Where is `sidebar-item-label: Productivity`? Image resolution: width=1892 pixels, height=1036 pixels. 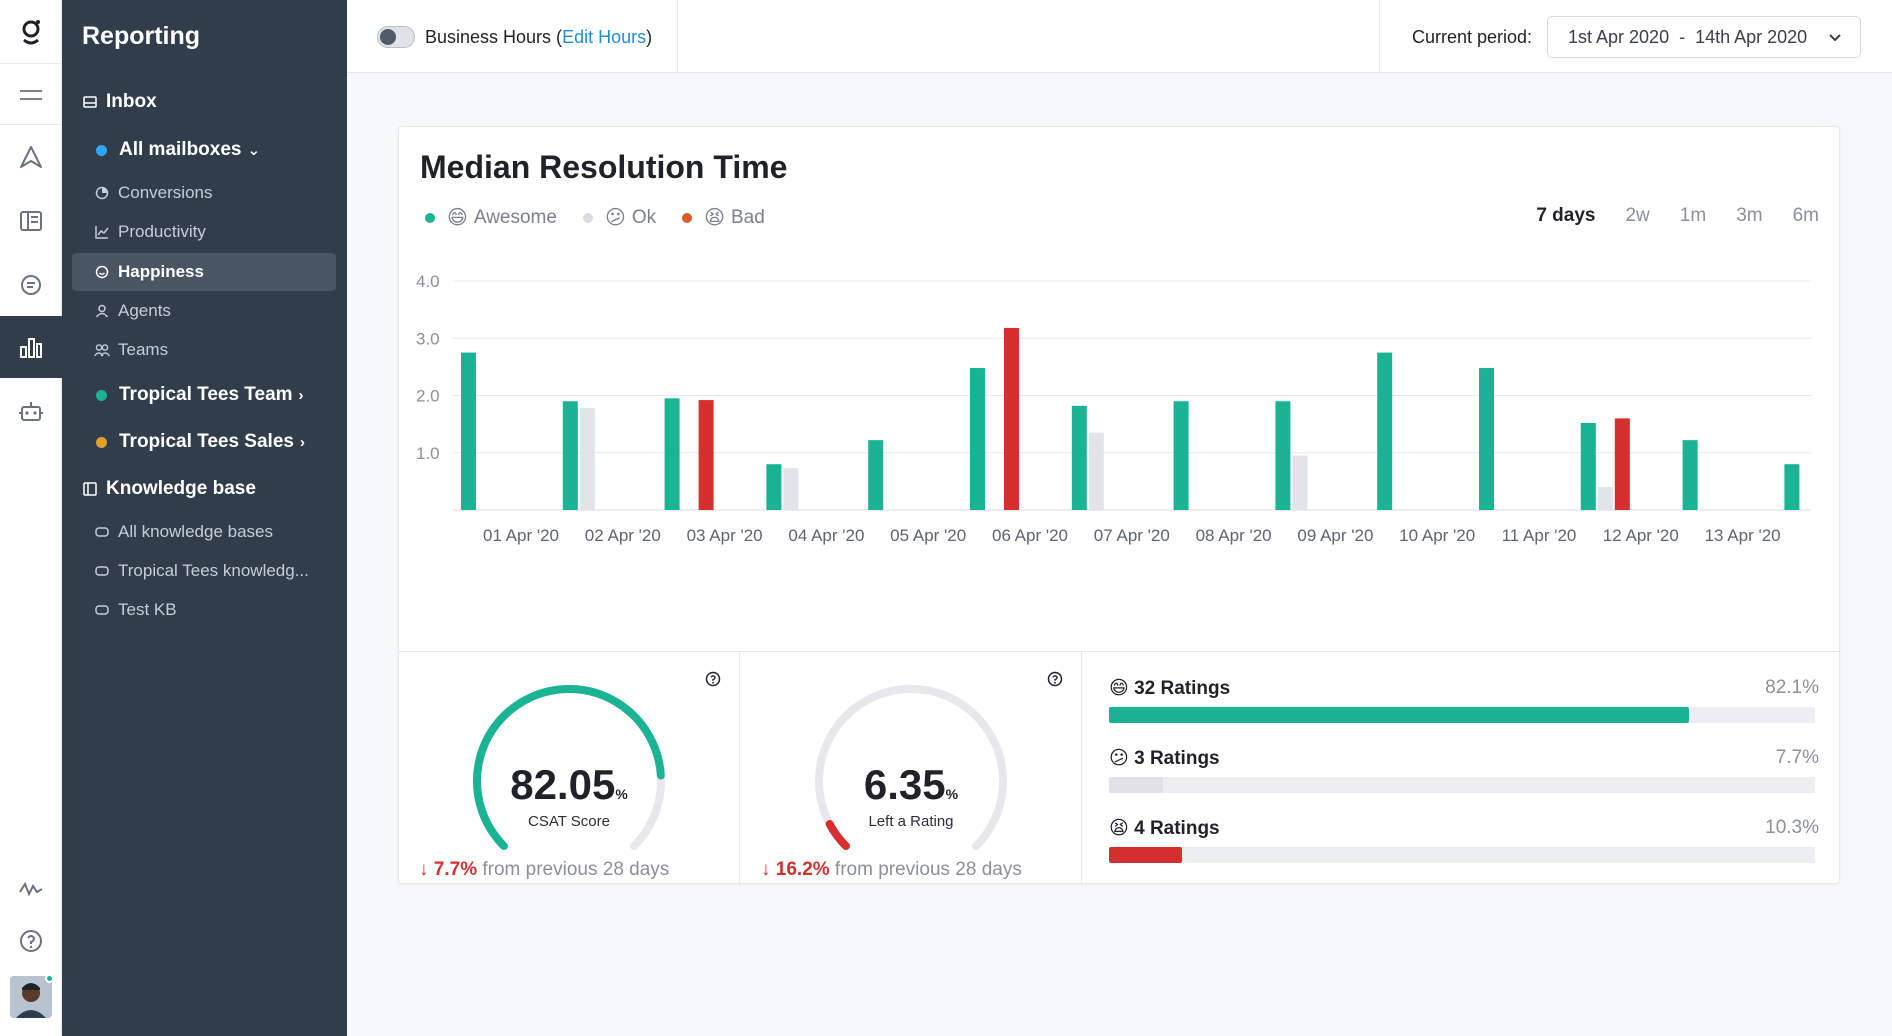 sidebar-item-label: Productivity is located at coordinates (162, 231).